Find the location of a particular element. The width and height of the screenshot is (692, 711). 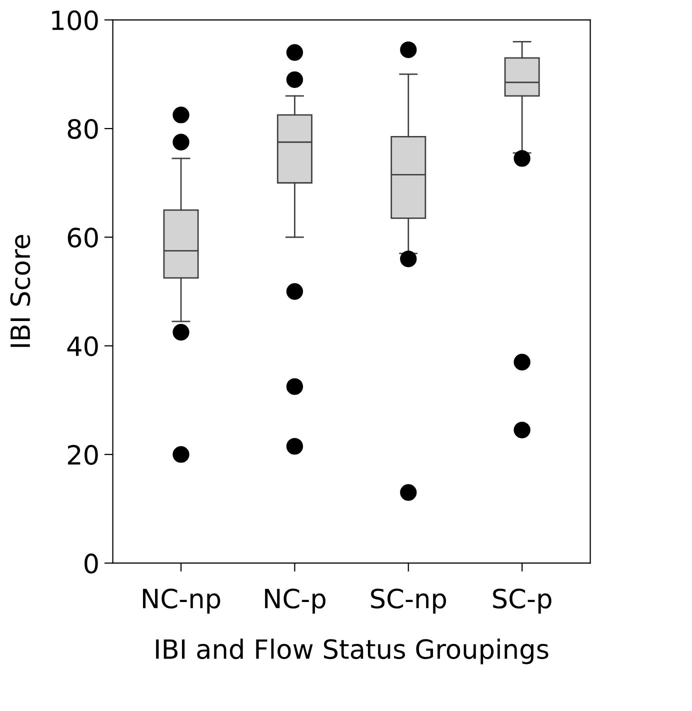

x-tick-label: NC-p is located at coordinates (295, 601).